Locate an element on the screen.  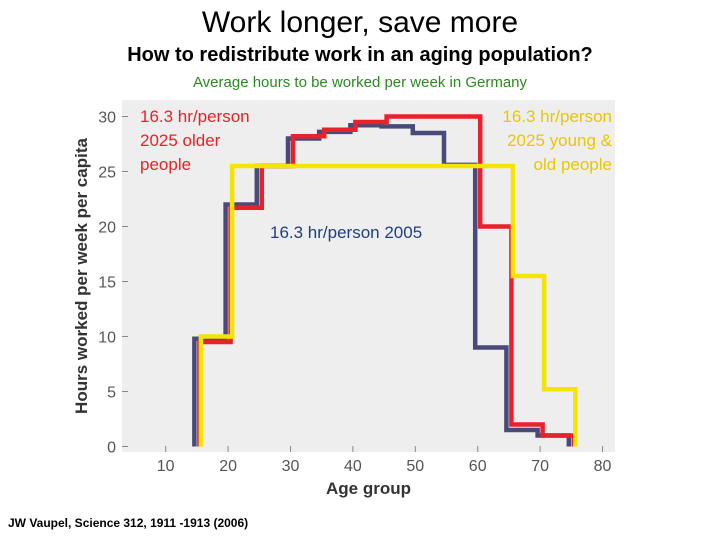
annotation-older-line2: 2025 older is located at coordinates (180, 140).